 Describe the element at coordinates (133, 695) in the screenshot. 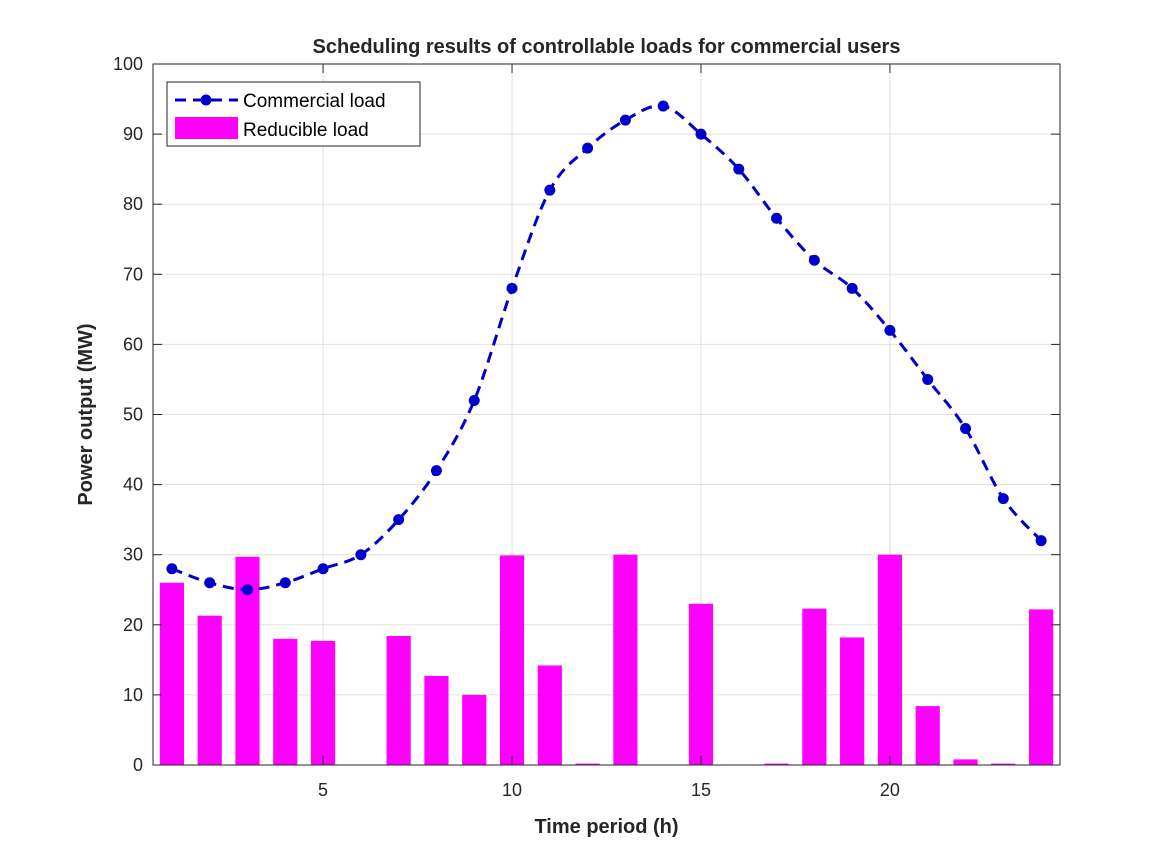

I see `y-tick-label: 10` at that location.